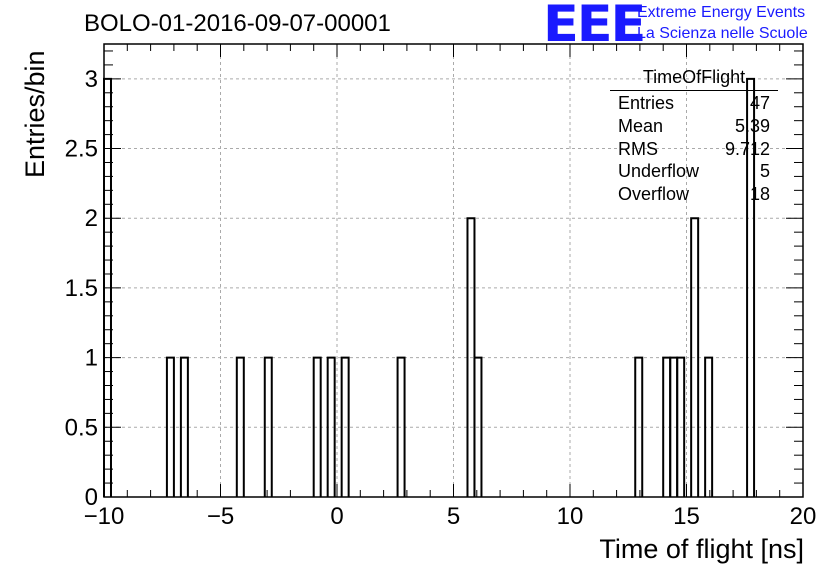  Describe the element at coordinates (81, 288) in the screenshot. I see `y-tick-label: 1.5` at that location.